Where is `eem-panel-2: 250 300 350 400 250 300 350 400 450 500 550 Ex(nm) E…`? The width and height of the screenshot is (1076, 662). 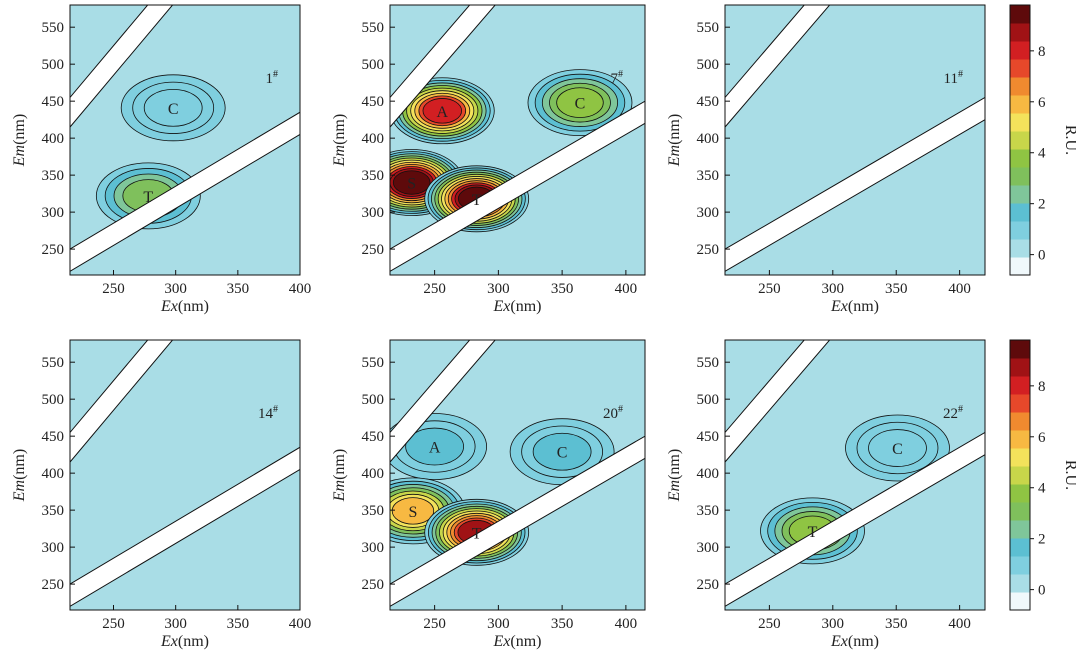
eem-panel-2: 250 300 350 400 250 300 350 400 450 500 550 Ex(nm) E… is located at coordinates (488, 159).